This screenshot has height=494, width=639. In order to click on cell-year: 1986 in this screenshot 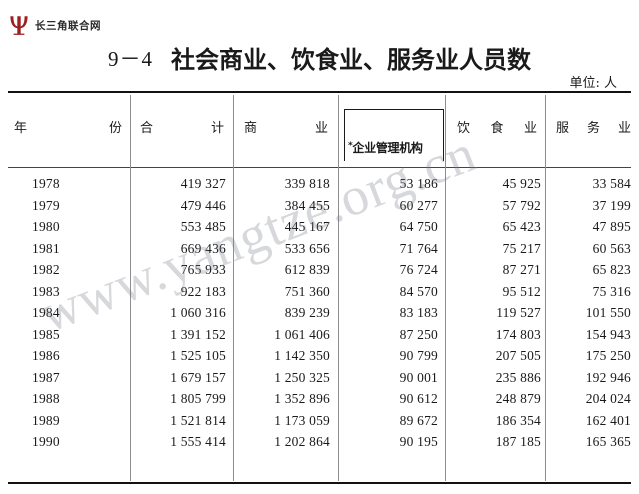, I will do `click(46, 355)`.